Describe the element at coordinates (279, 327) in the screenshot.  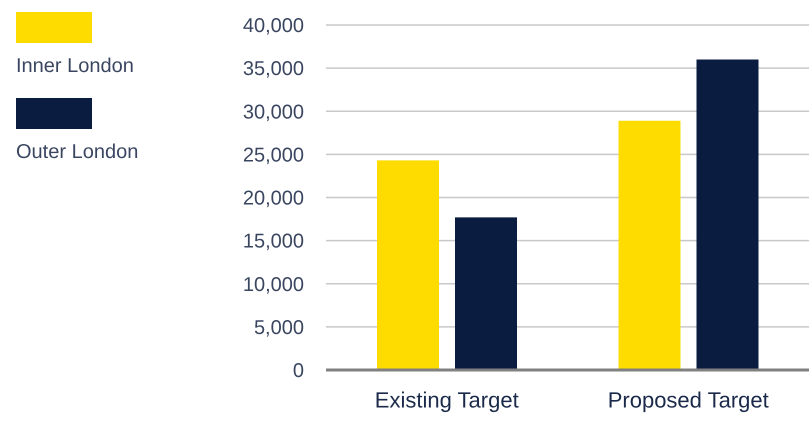
I see `y-tick-label: 5,000` at that location.